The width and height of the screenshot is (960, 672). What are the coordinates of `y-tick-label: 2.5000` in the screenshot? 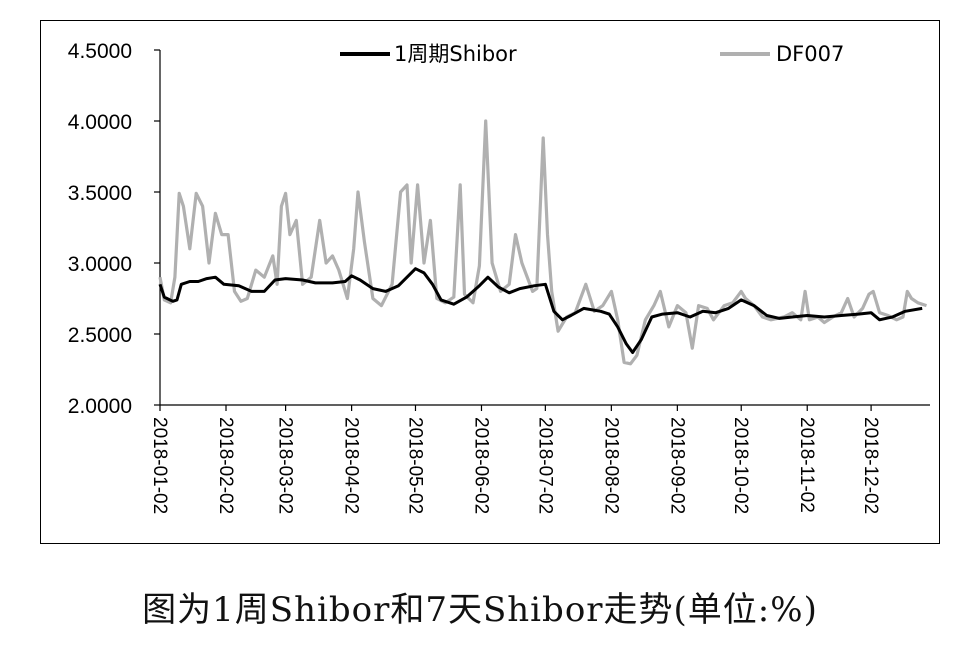 It's located at (100, 335).